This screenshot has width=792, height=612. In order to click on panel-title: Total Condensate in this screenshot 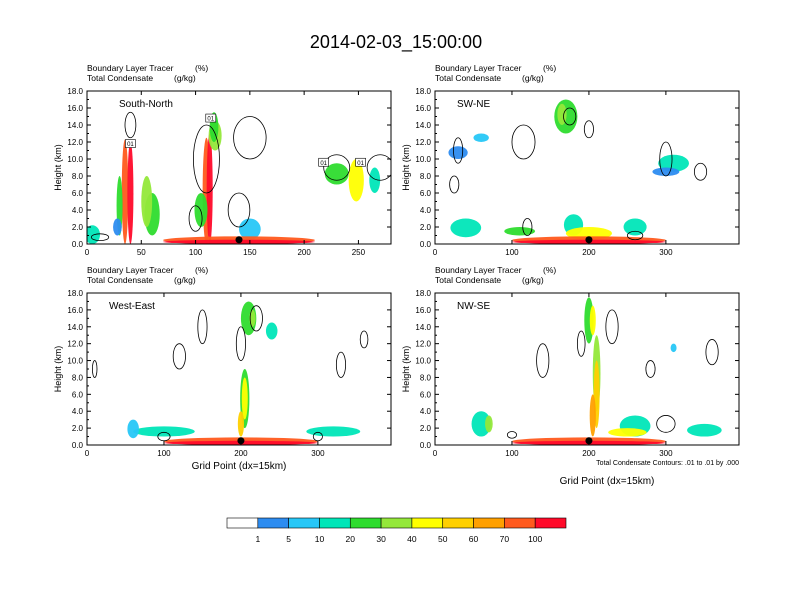, I will do `click(468, 78)`.